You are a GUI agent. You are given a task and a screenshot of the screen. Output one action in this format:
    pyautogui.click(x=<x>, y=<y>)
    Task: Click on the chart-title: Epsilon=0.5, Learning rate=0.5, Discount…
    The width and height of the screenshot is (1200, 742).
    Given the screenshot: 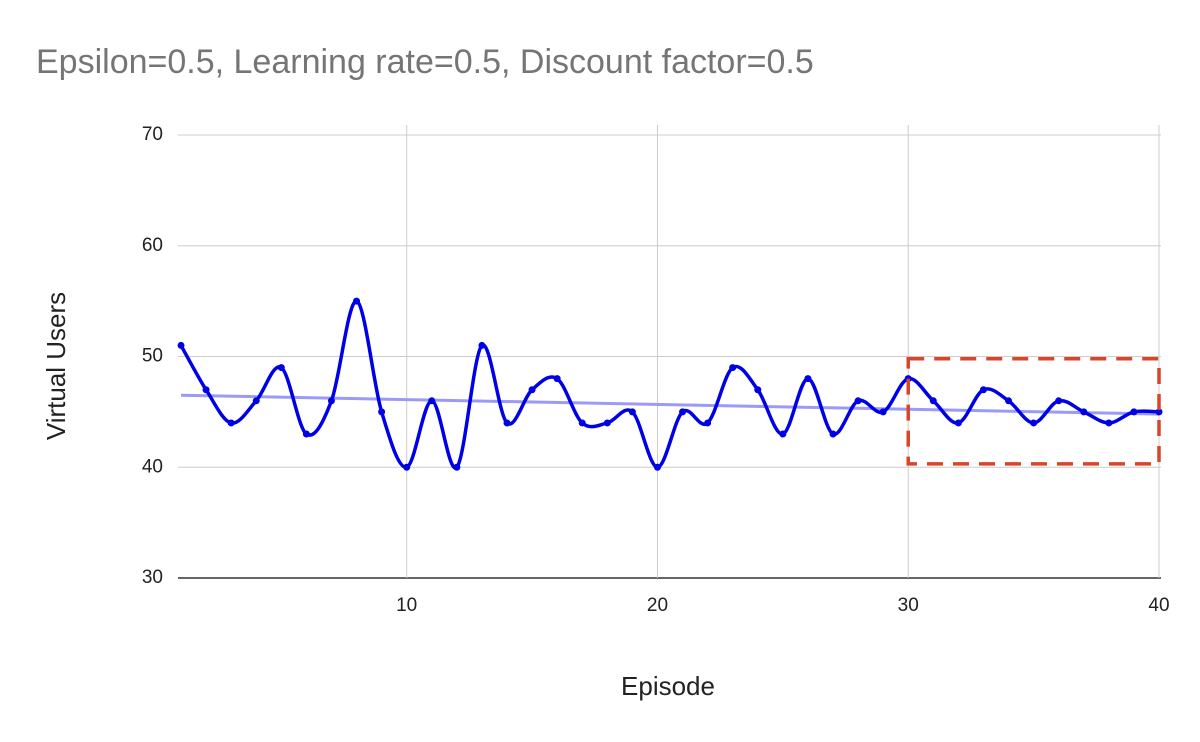 What is the action you would take?
    pyautogui.click(x=425, y=62)
    